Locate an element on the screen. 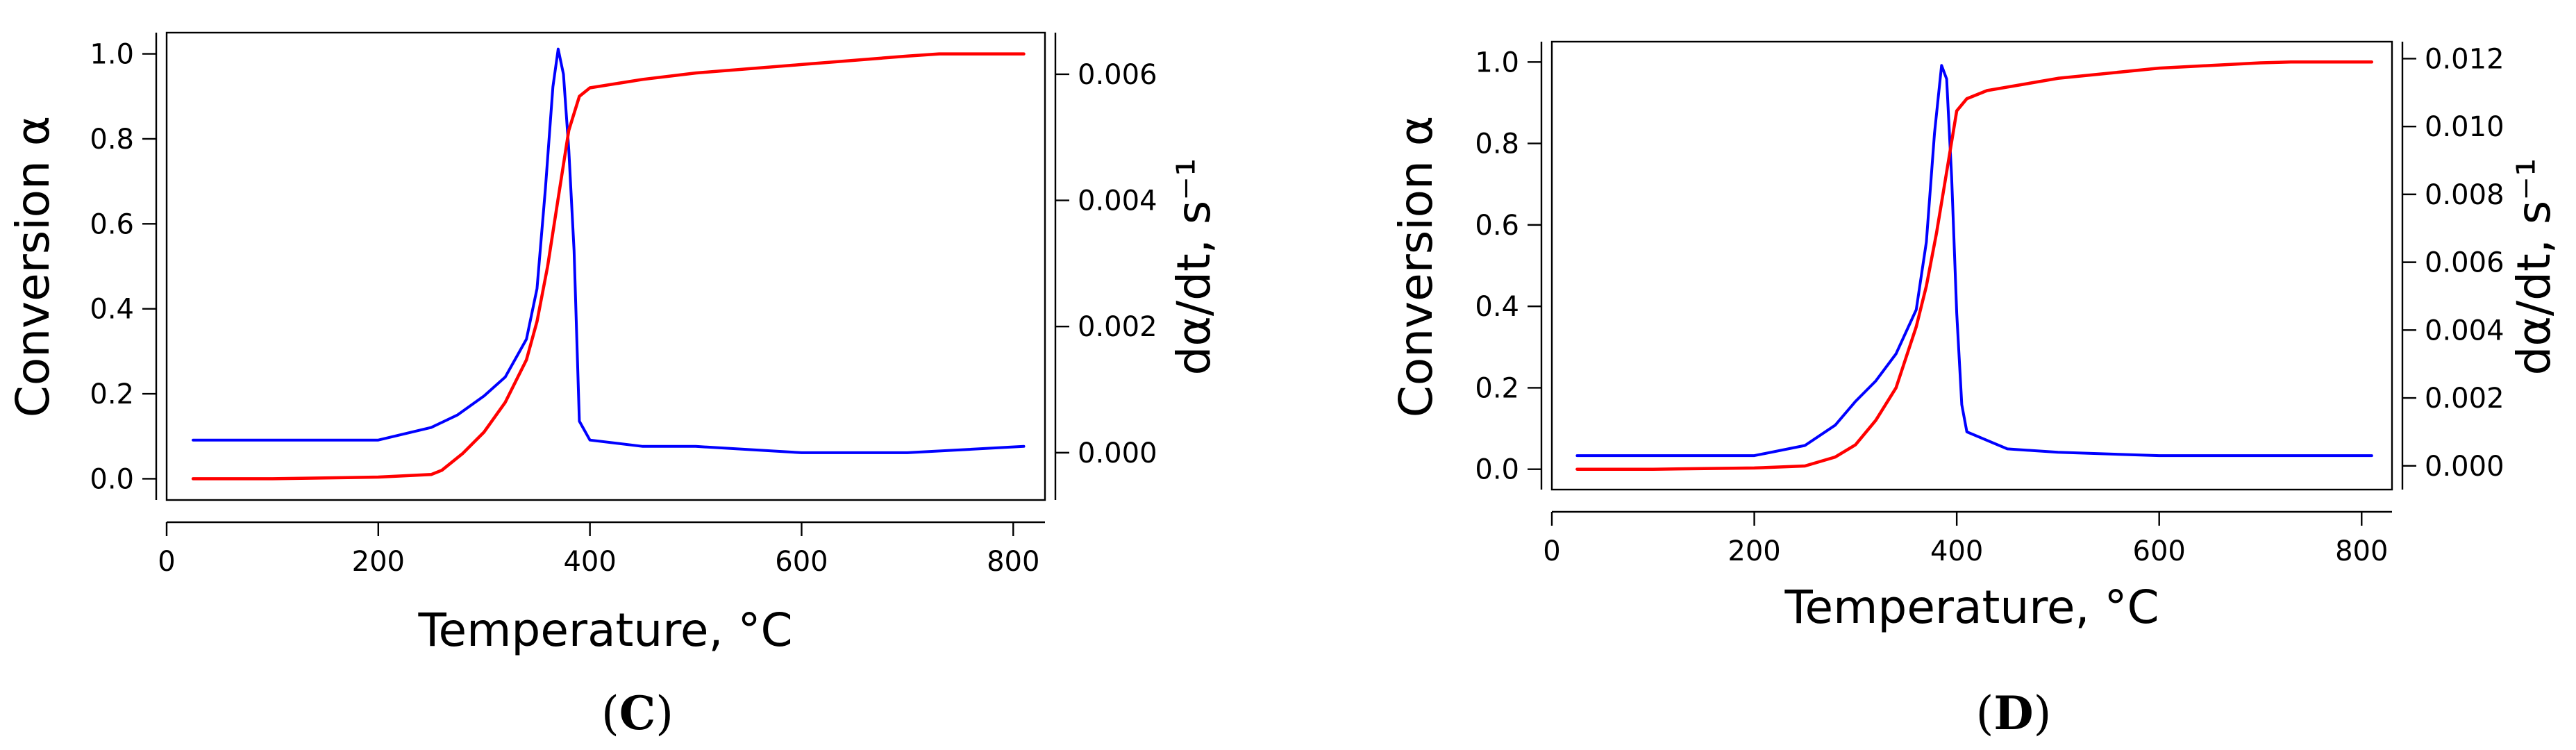 This screenshot has width=2576, height=750. y-right-tick-label: 0.012 is located at coordinates (2464, 59).